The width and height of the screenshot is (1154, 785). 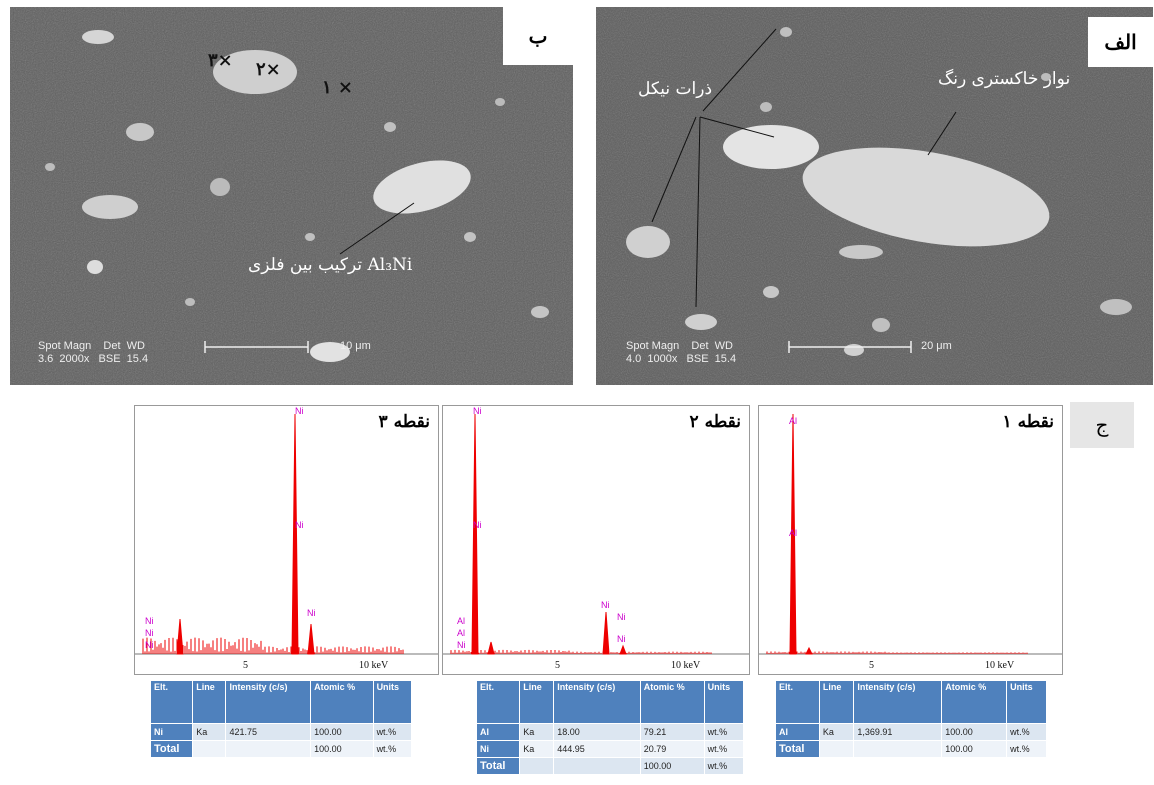 What do you see at coordinates (672, 732) in the screenshot?
I see `table-cell: 79.21` at bounding box center [672, 732].